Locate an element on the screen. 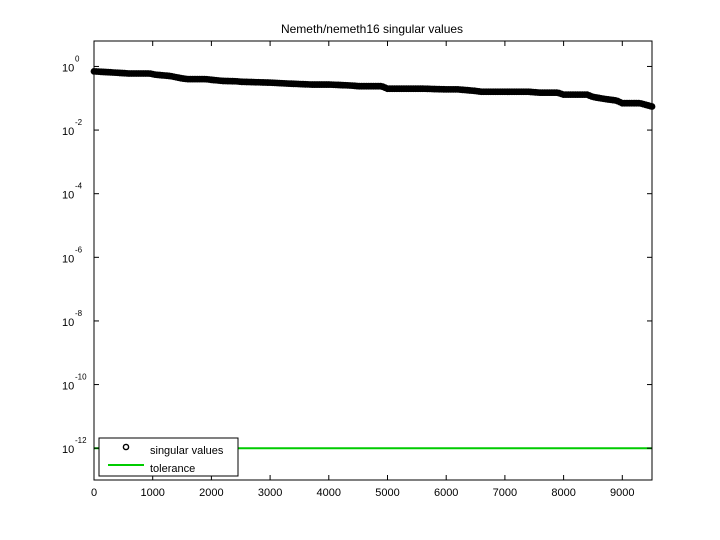  legend-label-singular-values: singular values is located at coordinates (187, 451).